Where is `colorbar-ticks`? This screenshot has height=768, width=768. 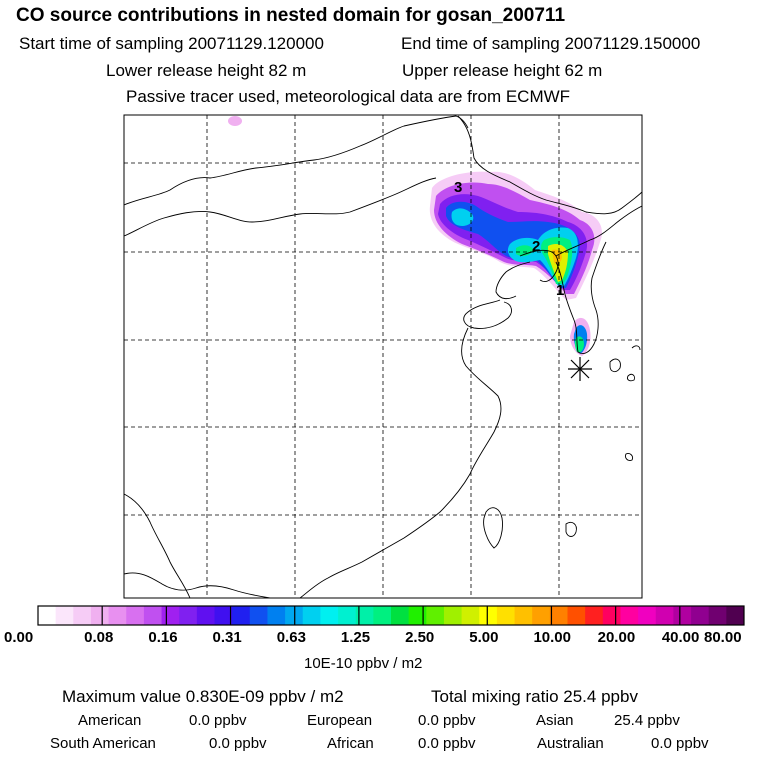 colorbar-ticks is located at coordinates (391, 615).